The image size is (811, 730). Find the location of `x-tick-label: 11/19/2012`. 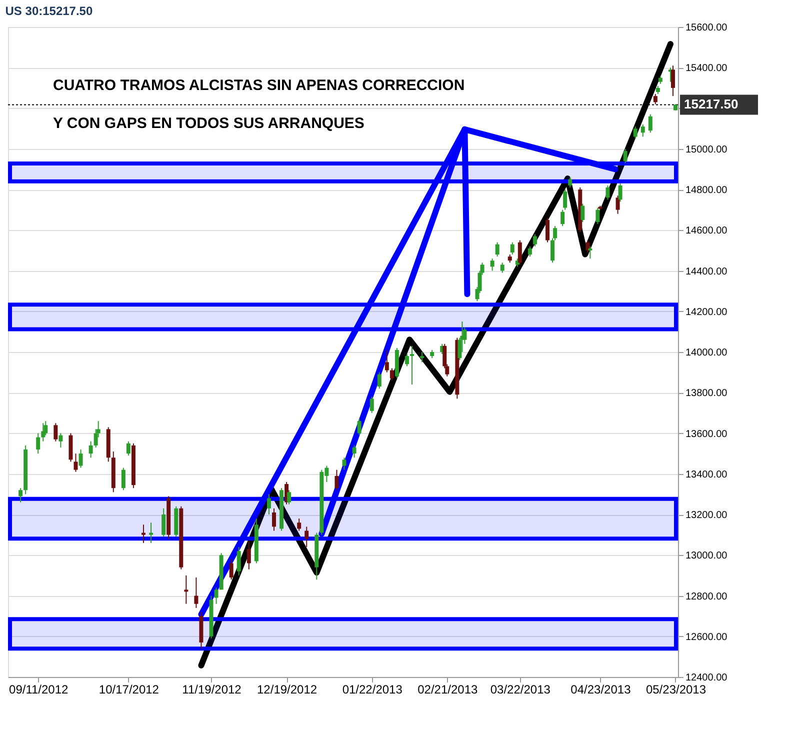

x-tick-label: 11/19/2012 is located at coordinates (212, 689).